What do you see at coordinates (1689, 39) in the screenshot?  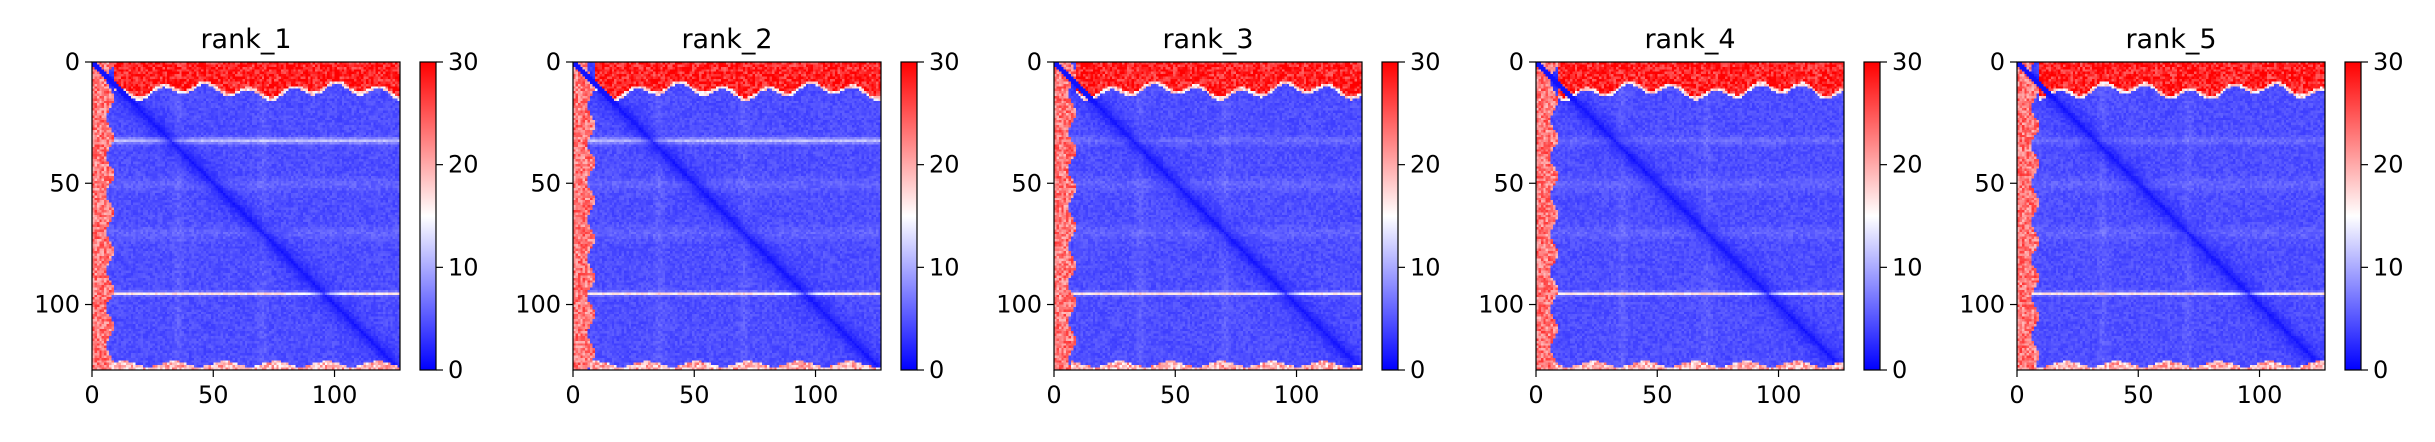 I see `panel-title: rank_4` at bounding box center [1689, 39].